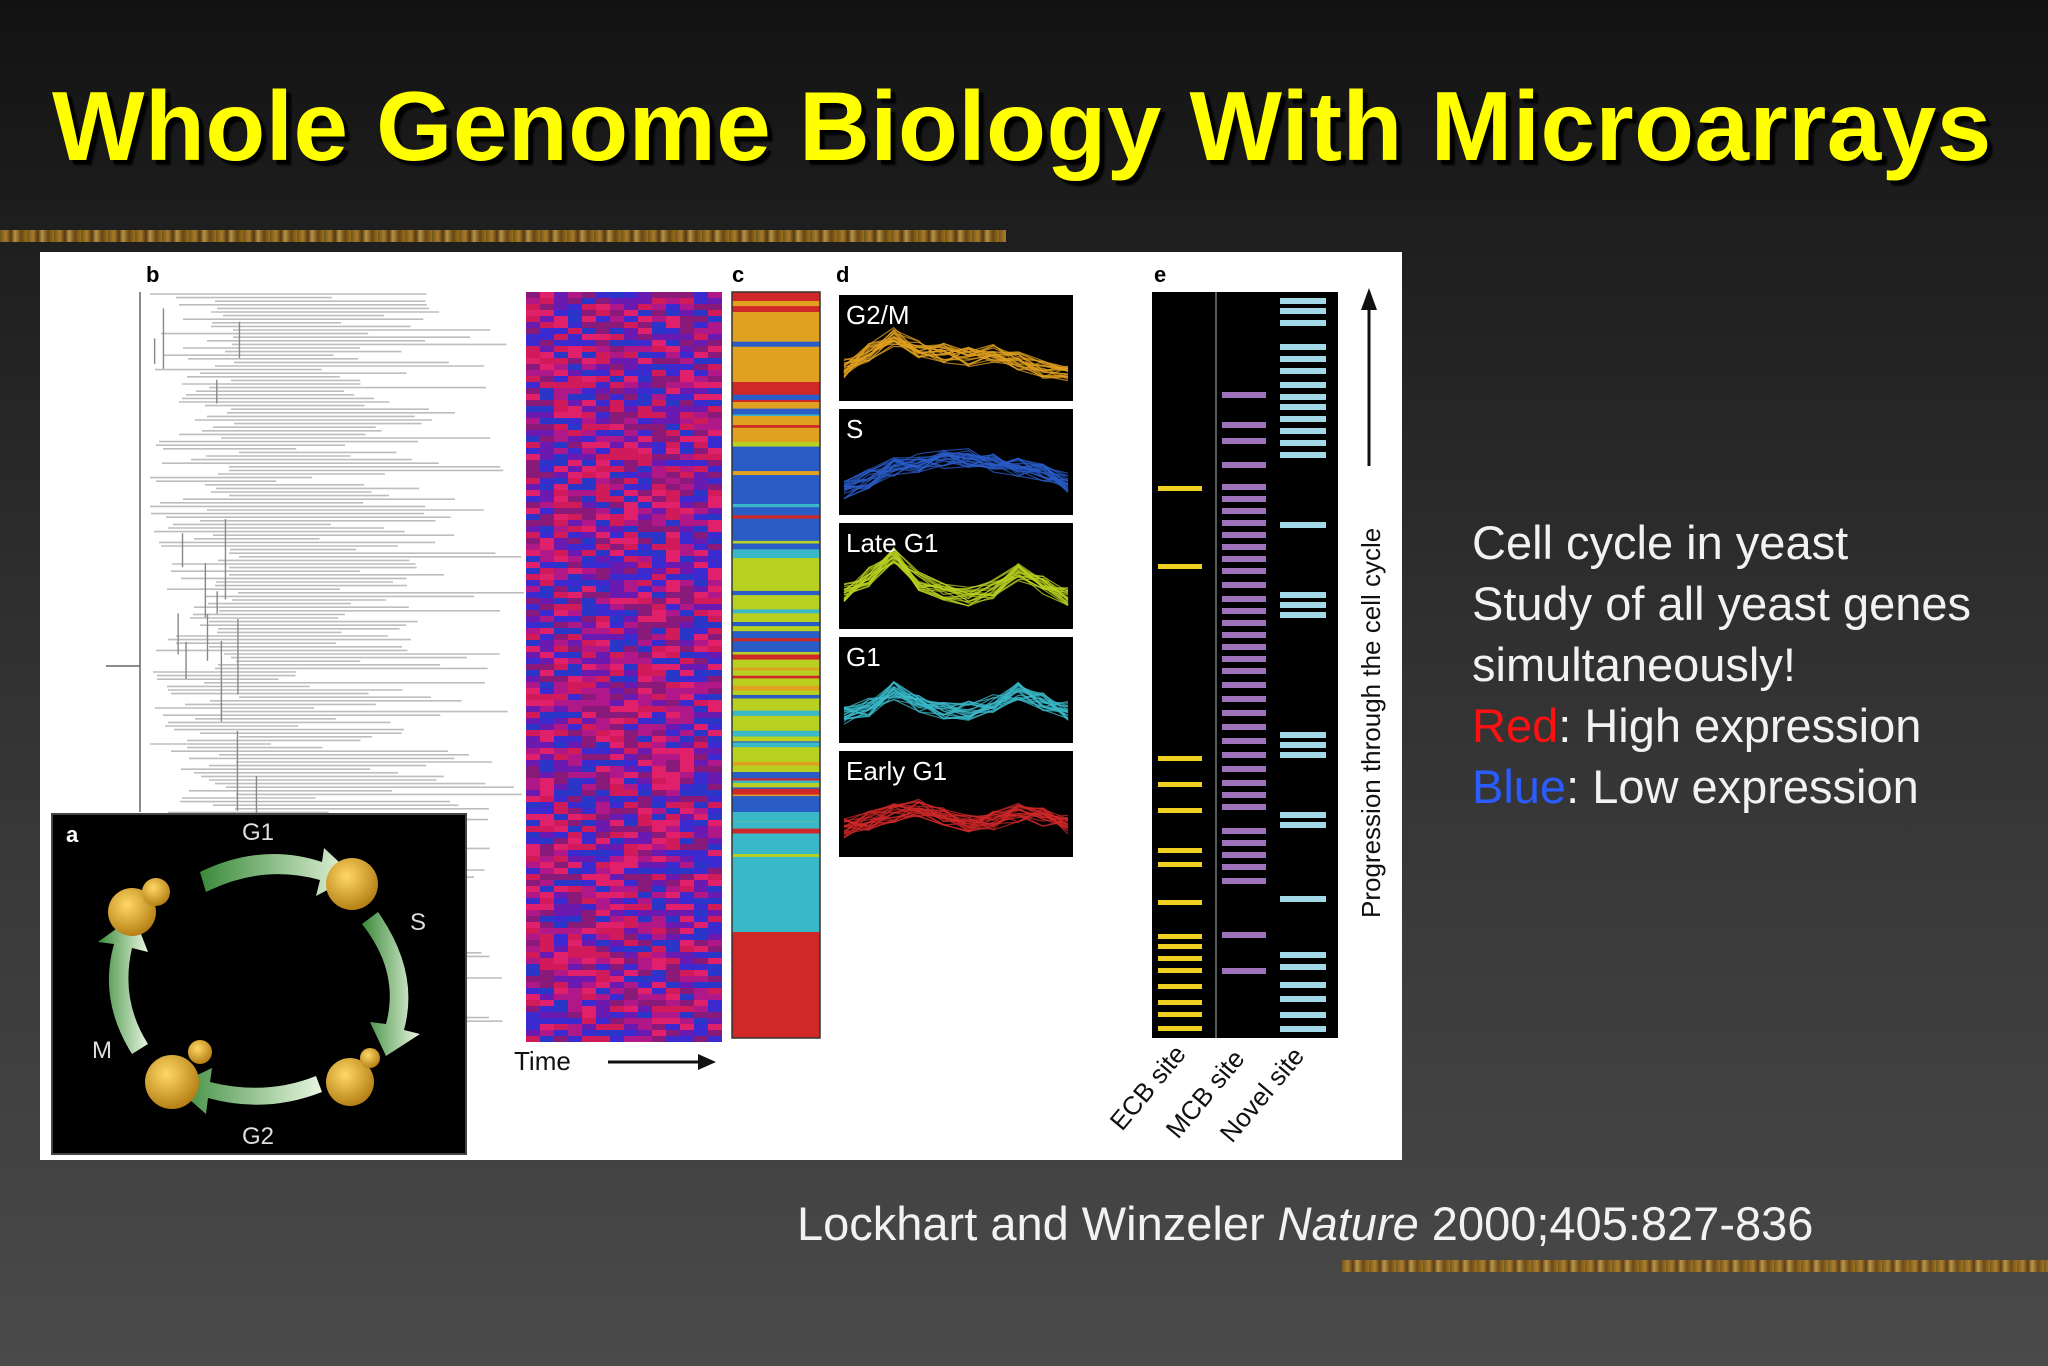 The image size is (2048, 1366). I want to click on site-column-labels: ECB site MCB site Novel site, so click(1207, 1093).